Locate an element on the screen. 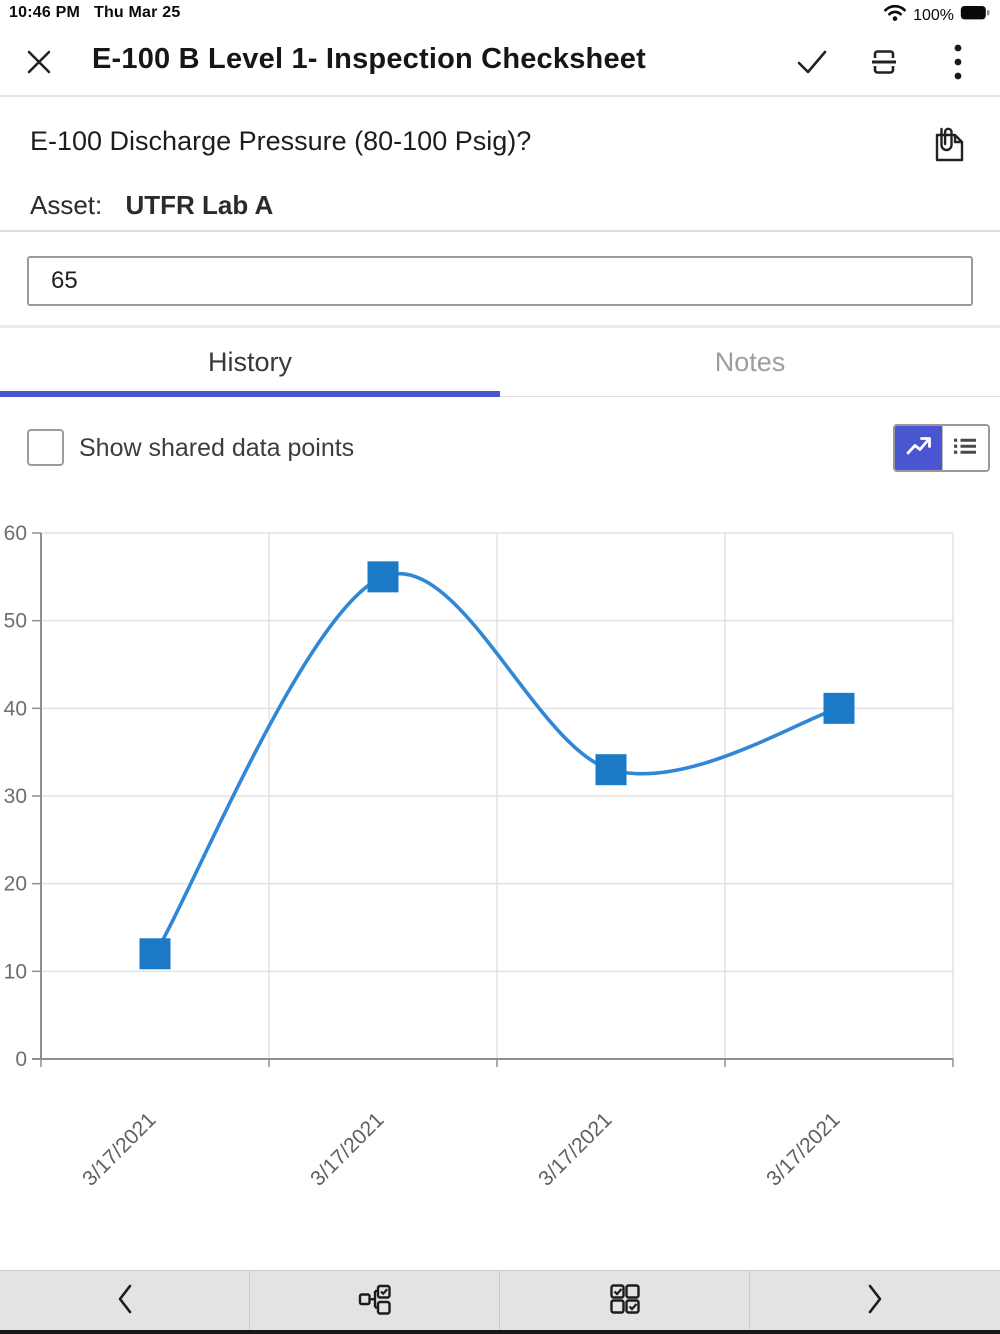  tab-history-label: History is located at coordinates (249, 361).